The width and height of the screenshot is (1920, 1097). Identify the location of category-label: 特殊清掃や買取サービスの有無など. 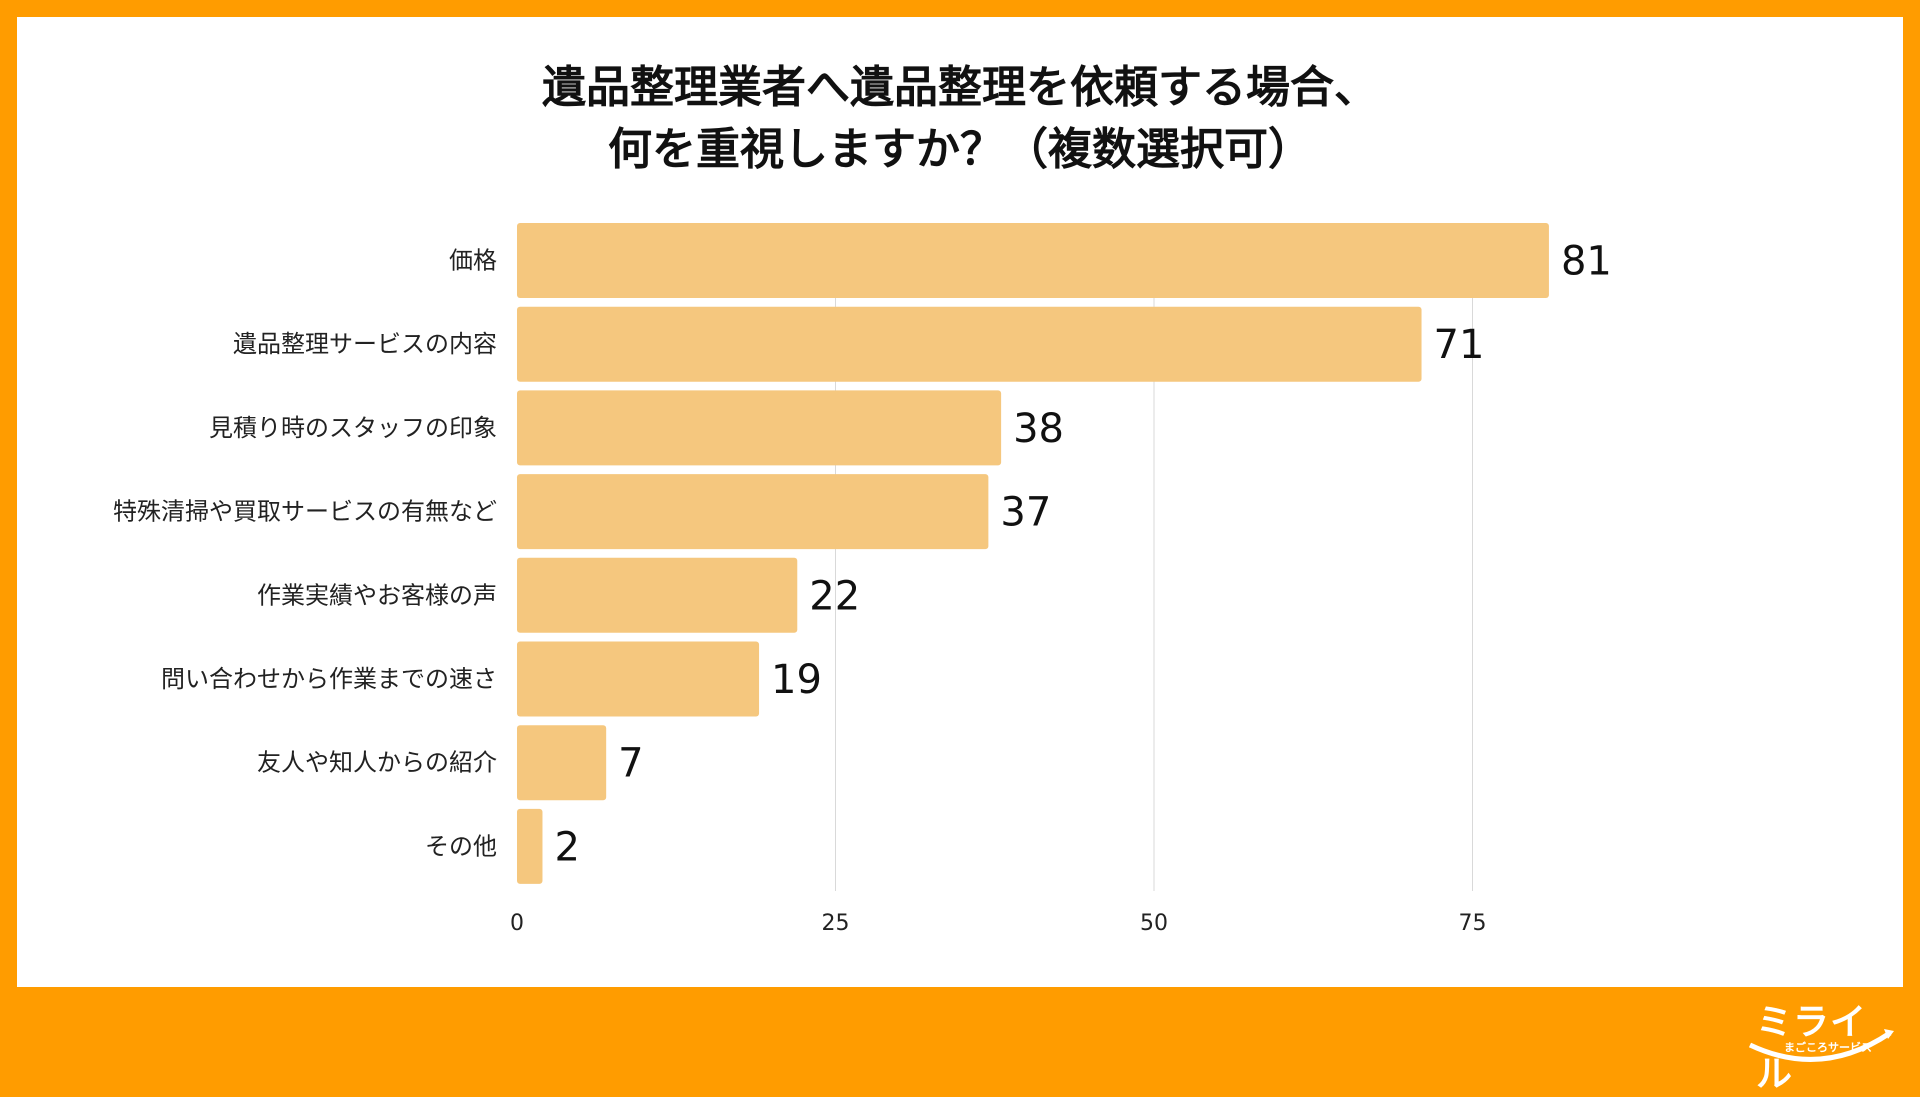
(305, 512).